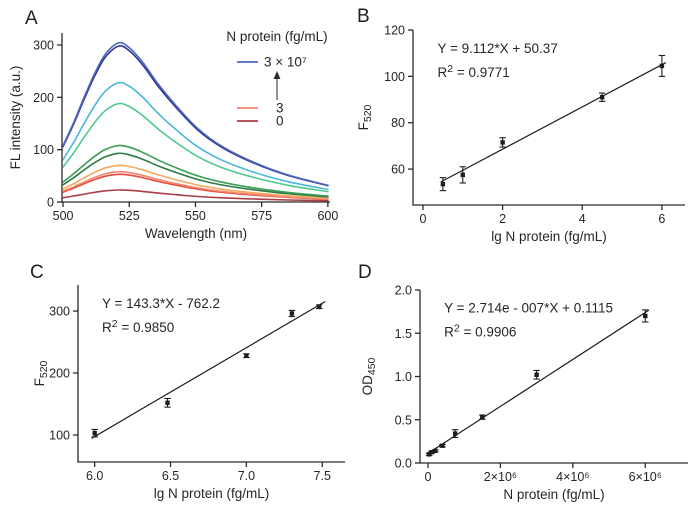 The width and height of the screenshot is (700, 518). What do you see at coordinates (129, 216) in the screenshot?
I see `x-tick-label: 525` at bounding box center [129, 216].